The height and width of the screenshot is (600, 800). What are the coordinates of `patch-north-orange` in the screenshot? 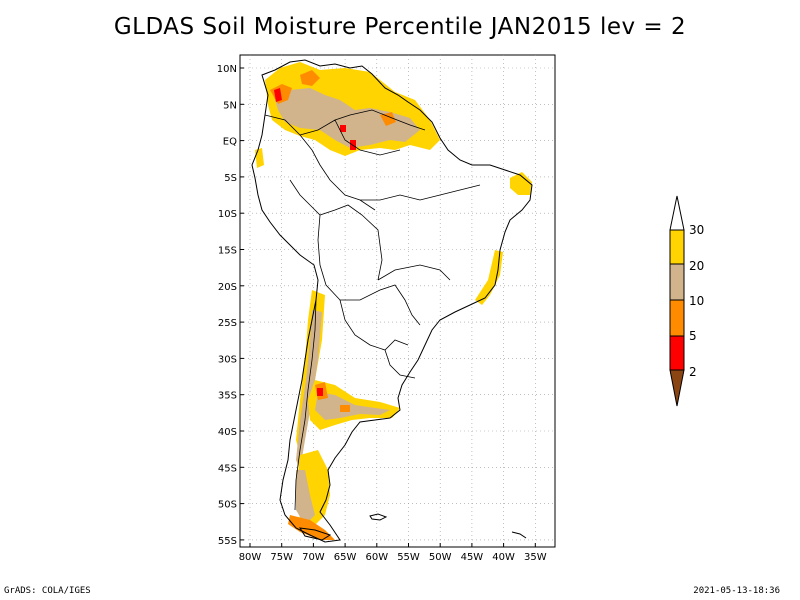 It's located at (333, 98).